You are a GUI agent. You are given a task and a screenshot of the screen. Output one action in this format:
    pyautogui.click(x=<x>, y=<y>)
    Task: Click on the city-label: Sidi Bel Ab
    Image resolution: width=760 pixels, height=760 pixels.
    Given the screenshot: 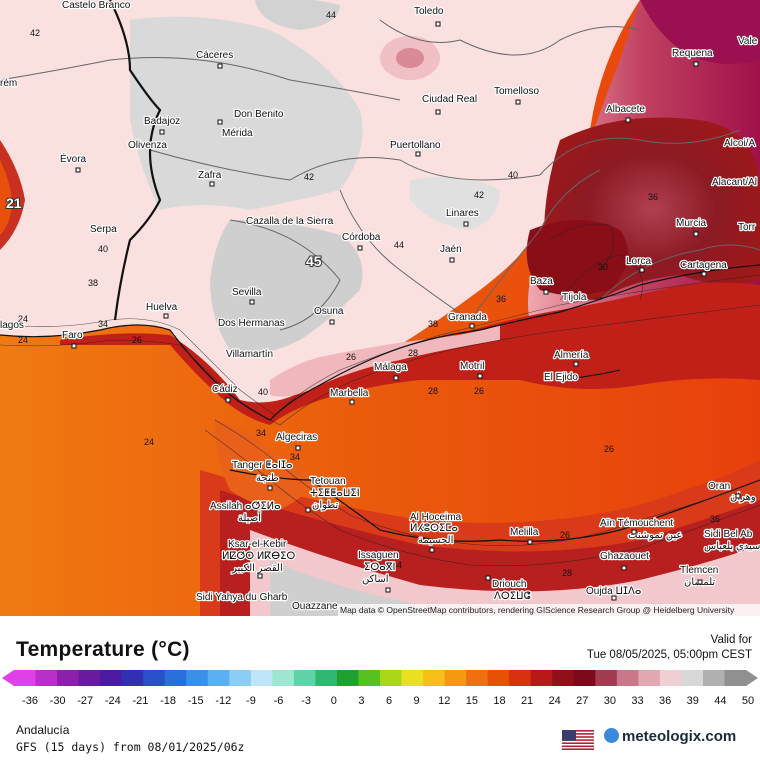 What is the action you would take?
    pyautogui.click(x=728, y=535)
    